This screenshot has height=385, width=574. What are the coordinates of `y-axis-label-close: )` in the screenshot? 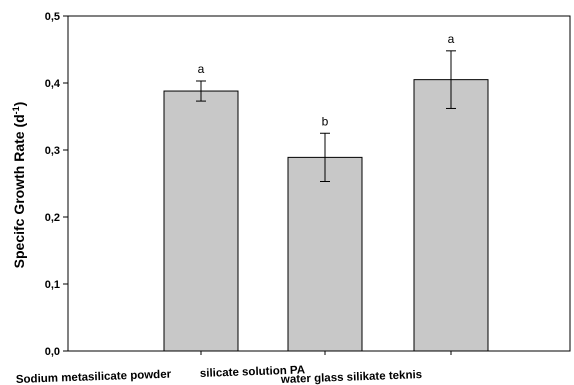 It's located at (19, 104).